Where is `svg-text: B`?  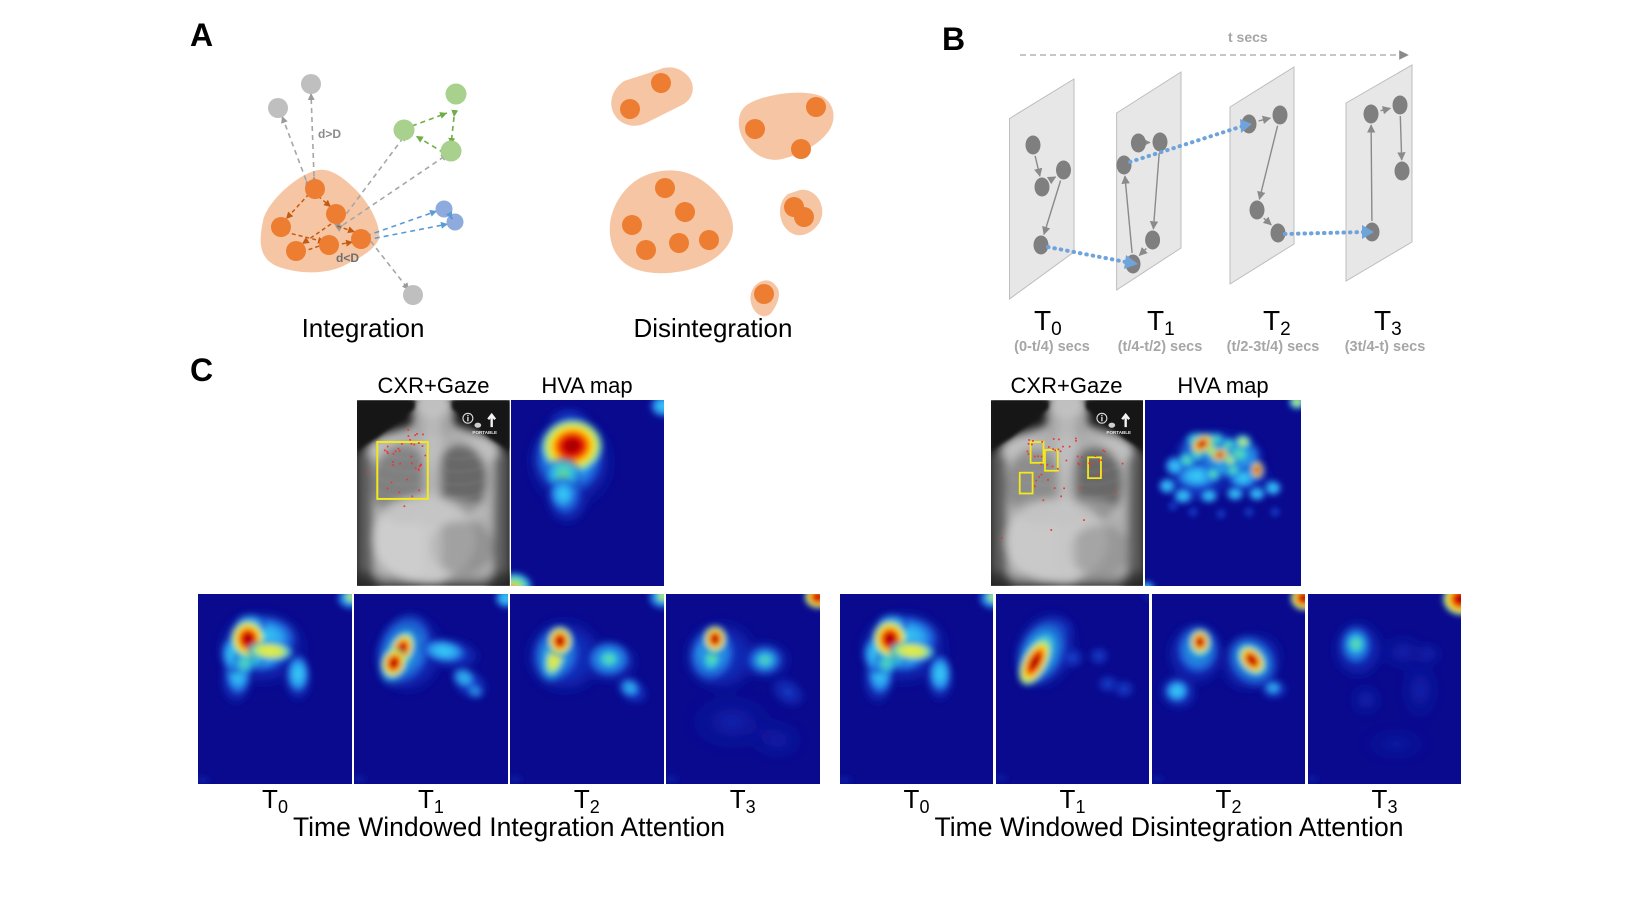
svg-text: B is located at coordinates (953, 39).